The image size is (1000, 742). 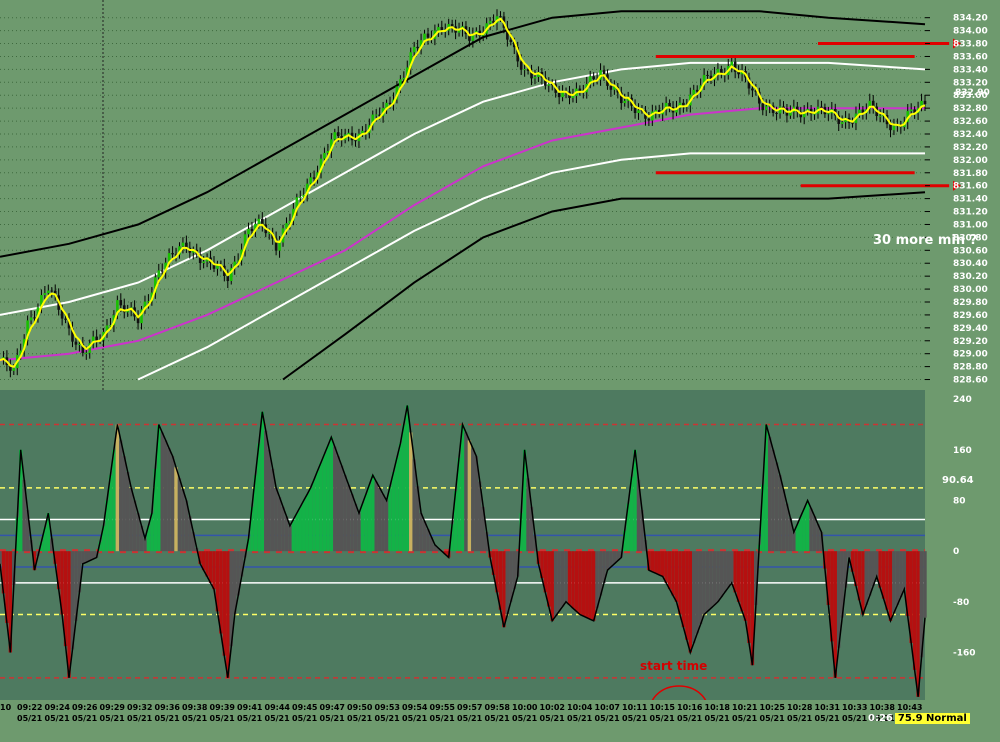 What do you see at coordinates (962, 451) in the screenshot?
I see `oscillator-tick-label: 160` at bounding box center [962, 451].